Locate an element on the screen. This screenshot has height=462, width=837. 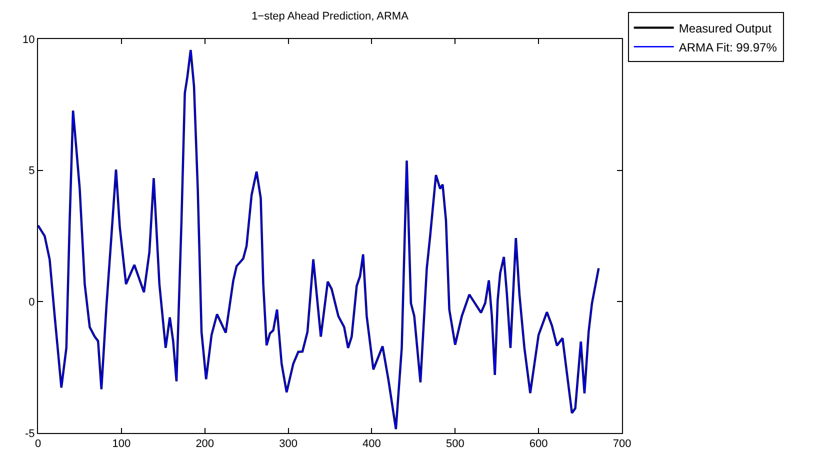
x-tick-label: 200 is located at coordinates (205, 444).